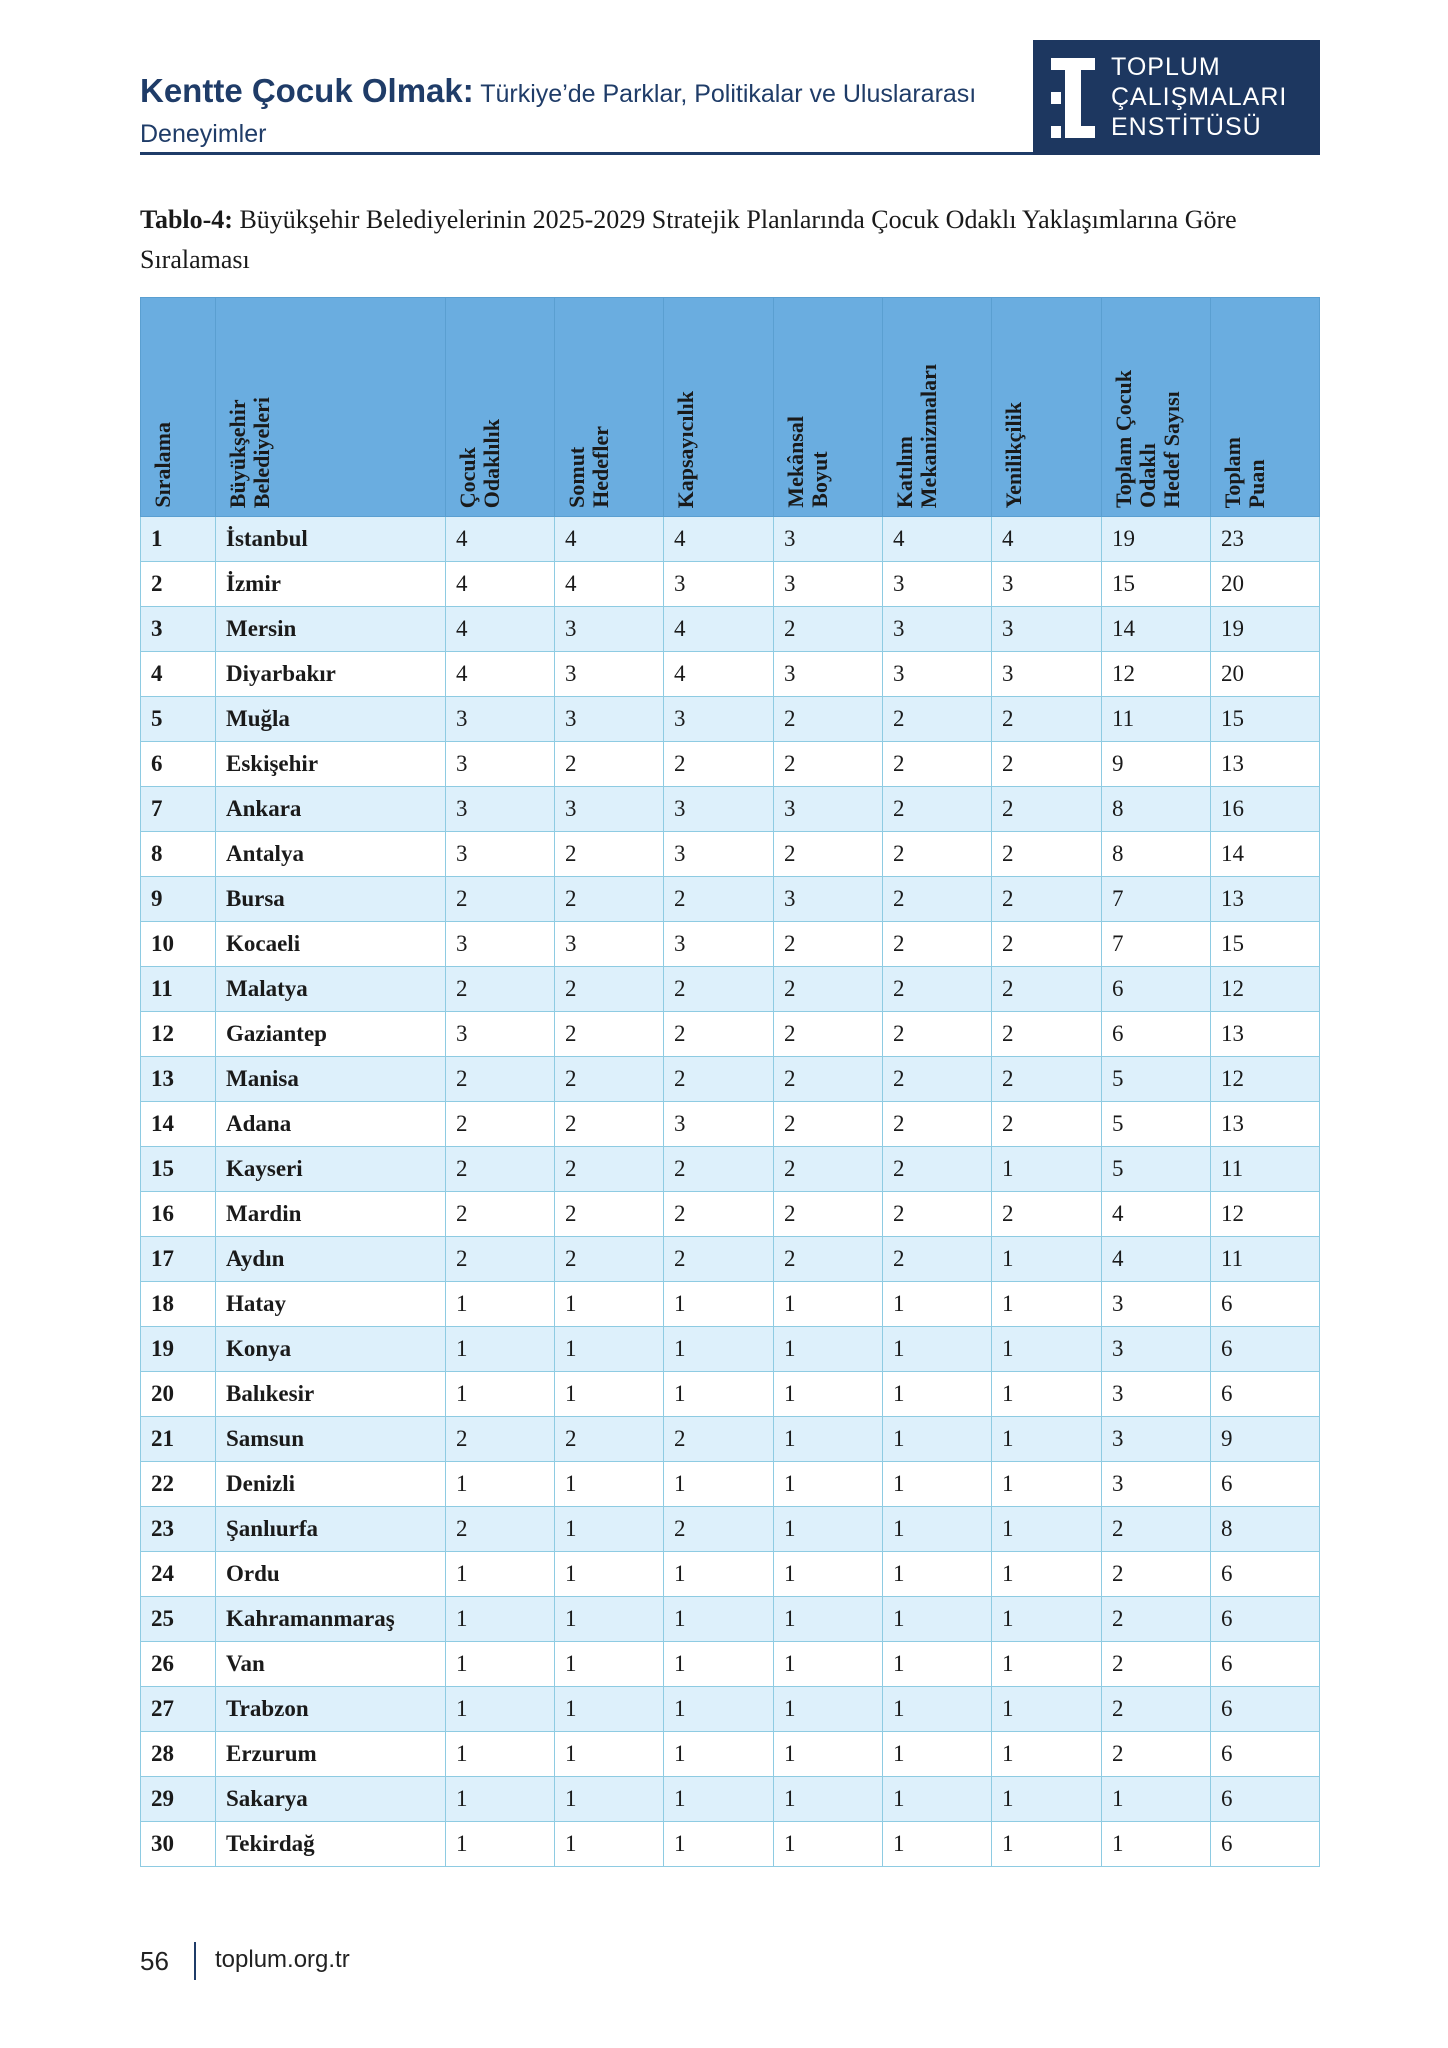  I want to click on rank-cell: 30, so click(178, 1844).